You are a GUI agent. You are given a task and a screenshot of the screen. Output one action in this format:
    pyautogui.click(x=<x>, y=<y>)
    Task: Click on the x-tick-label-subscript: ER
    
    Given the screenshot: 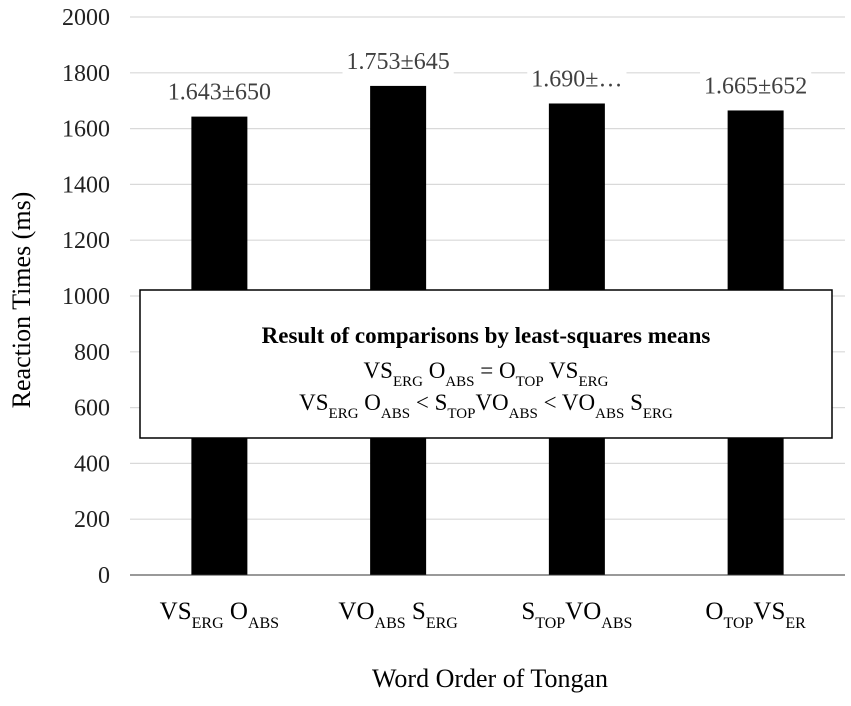 What is the action you would take?
    pyautogui.click(x=795, y=623)
    